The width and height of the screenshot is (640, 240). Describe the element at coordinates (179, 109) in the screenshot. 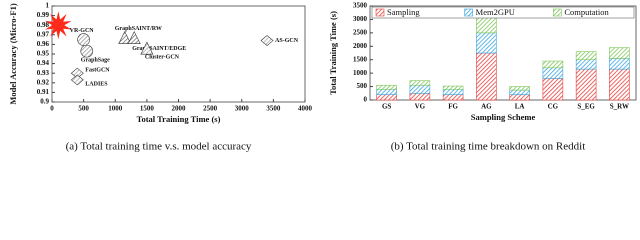

I see `x-tick-label: 2000` at that location.